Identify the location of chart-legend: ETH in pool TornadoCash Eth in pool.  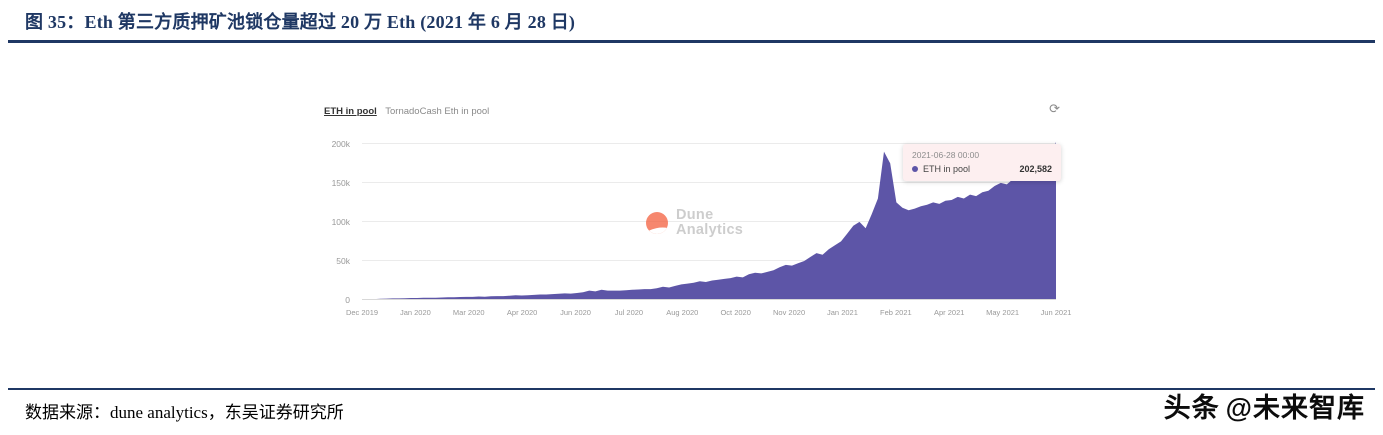
(406, 111).